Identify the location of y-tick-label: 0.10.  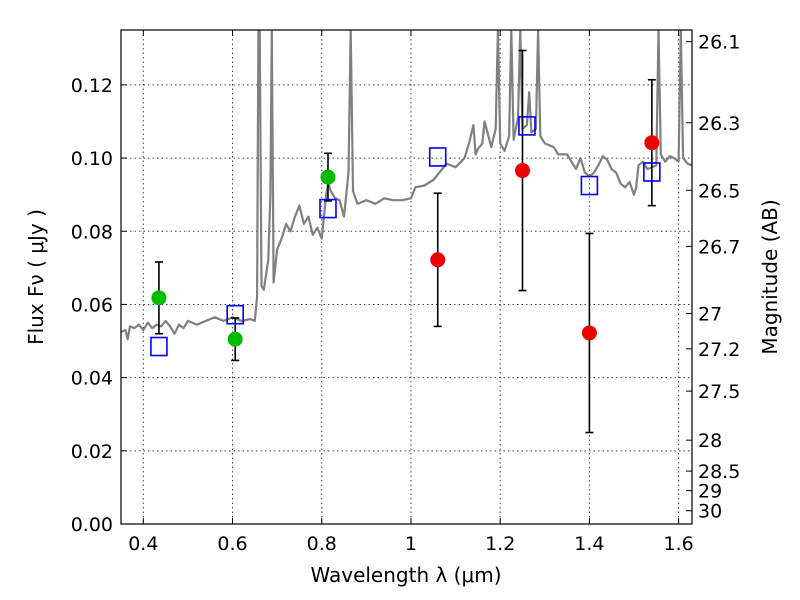
(92, 159).